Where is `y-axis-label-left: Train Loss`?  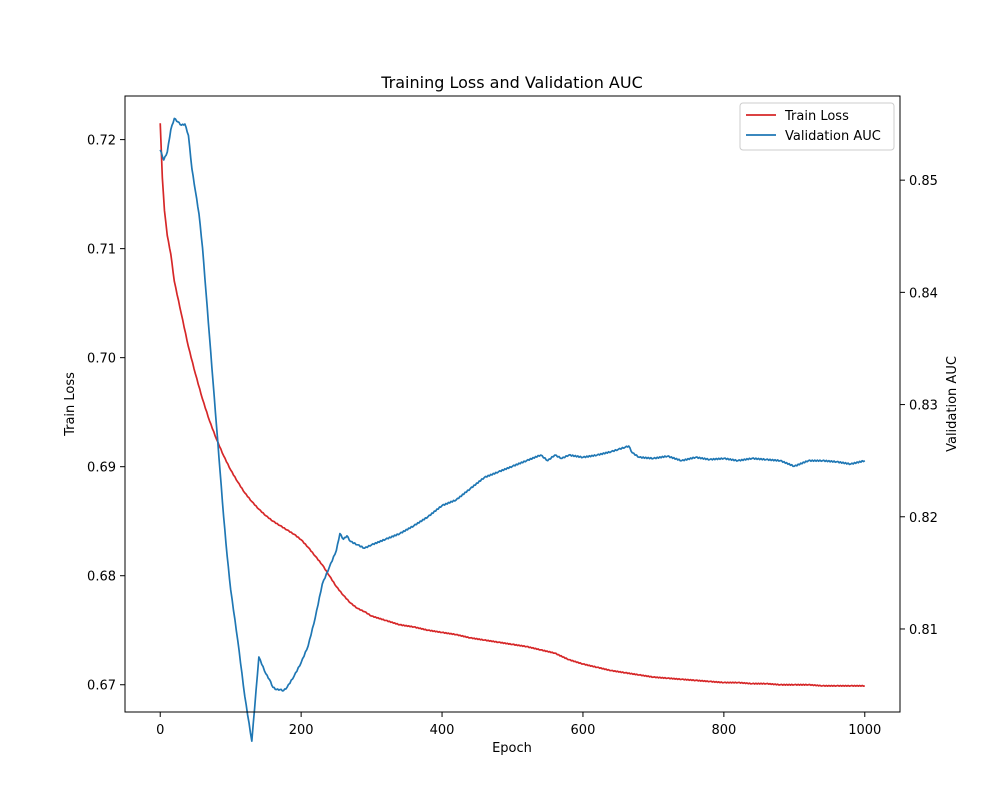
y-axis-label-left: Train Loss is located at coordinates (70, 404).